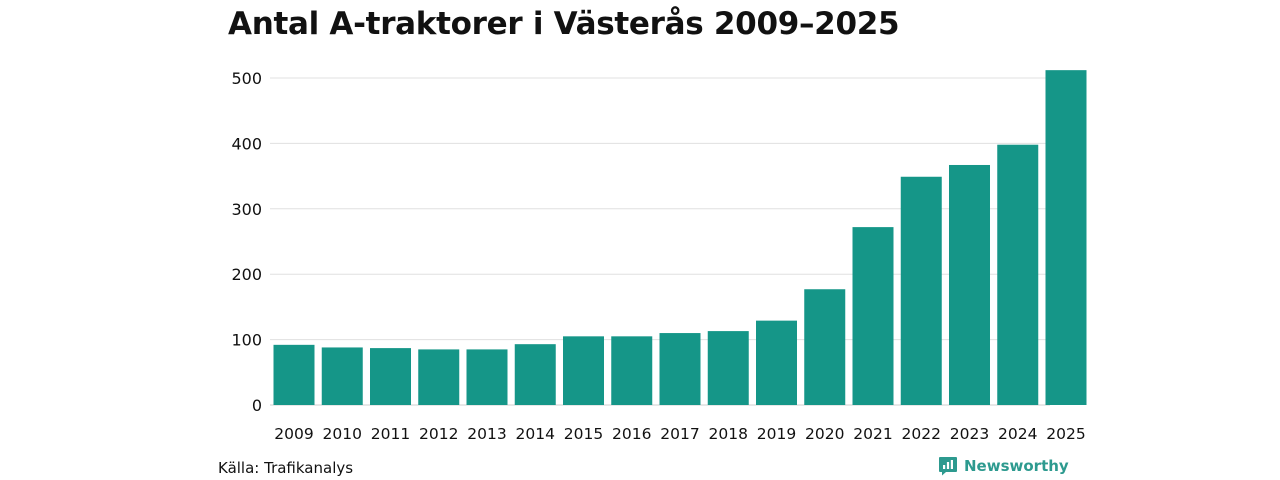 Image resolution: width=1280 pixels, height=480 pixels. What do you see at coordinates (246, 340) in the screenshot?
I see `y-tick-label: 100` at bounding box center [246, 340].